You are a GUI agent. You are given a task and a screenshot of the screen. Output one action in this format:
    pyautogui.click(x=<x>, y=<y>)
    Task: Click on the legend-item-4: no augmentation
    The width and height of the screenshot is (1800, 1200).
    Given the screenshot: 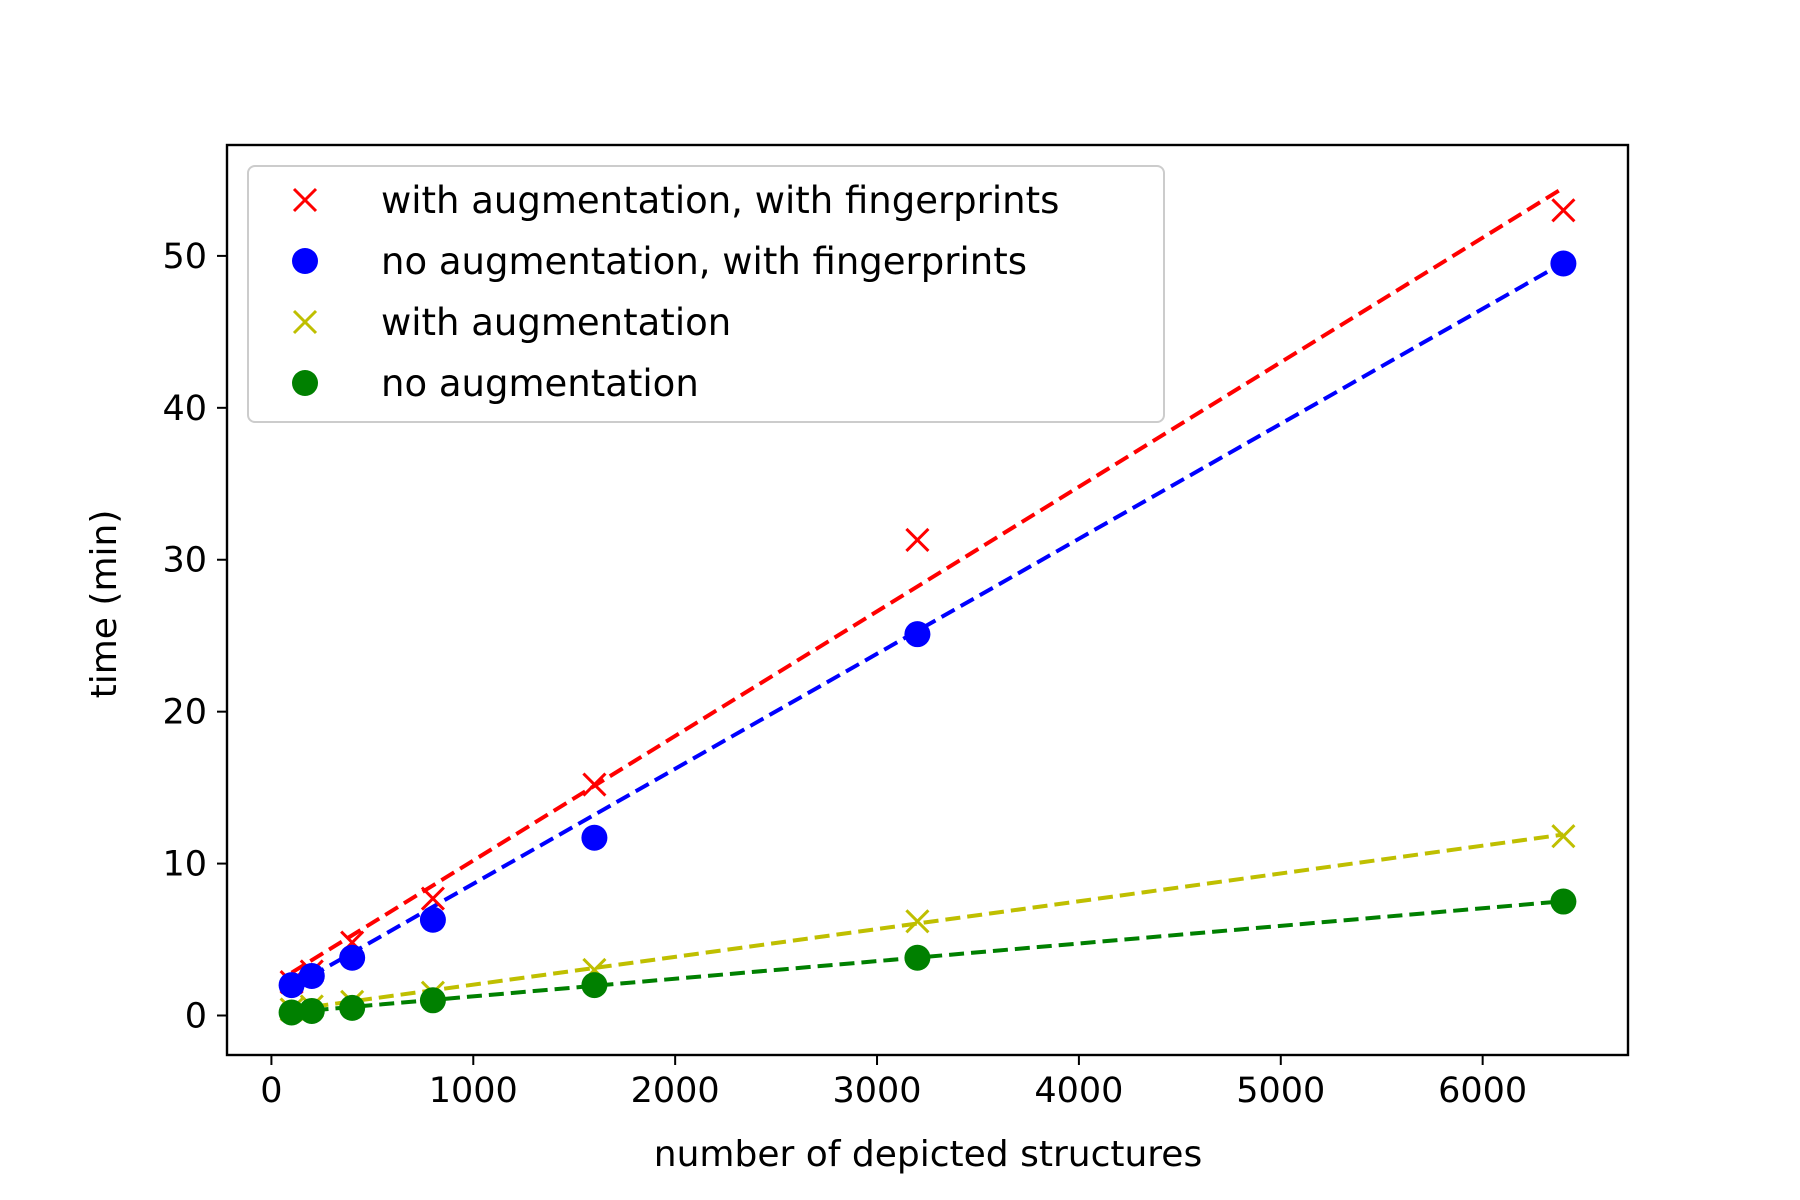 What is the action you would take?
    pyautogui.click(x=495, y=383)
    